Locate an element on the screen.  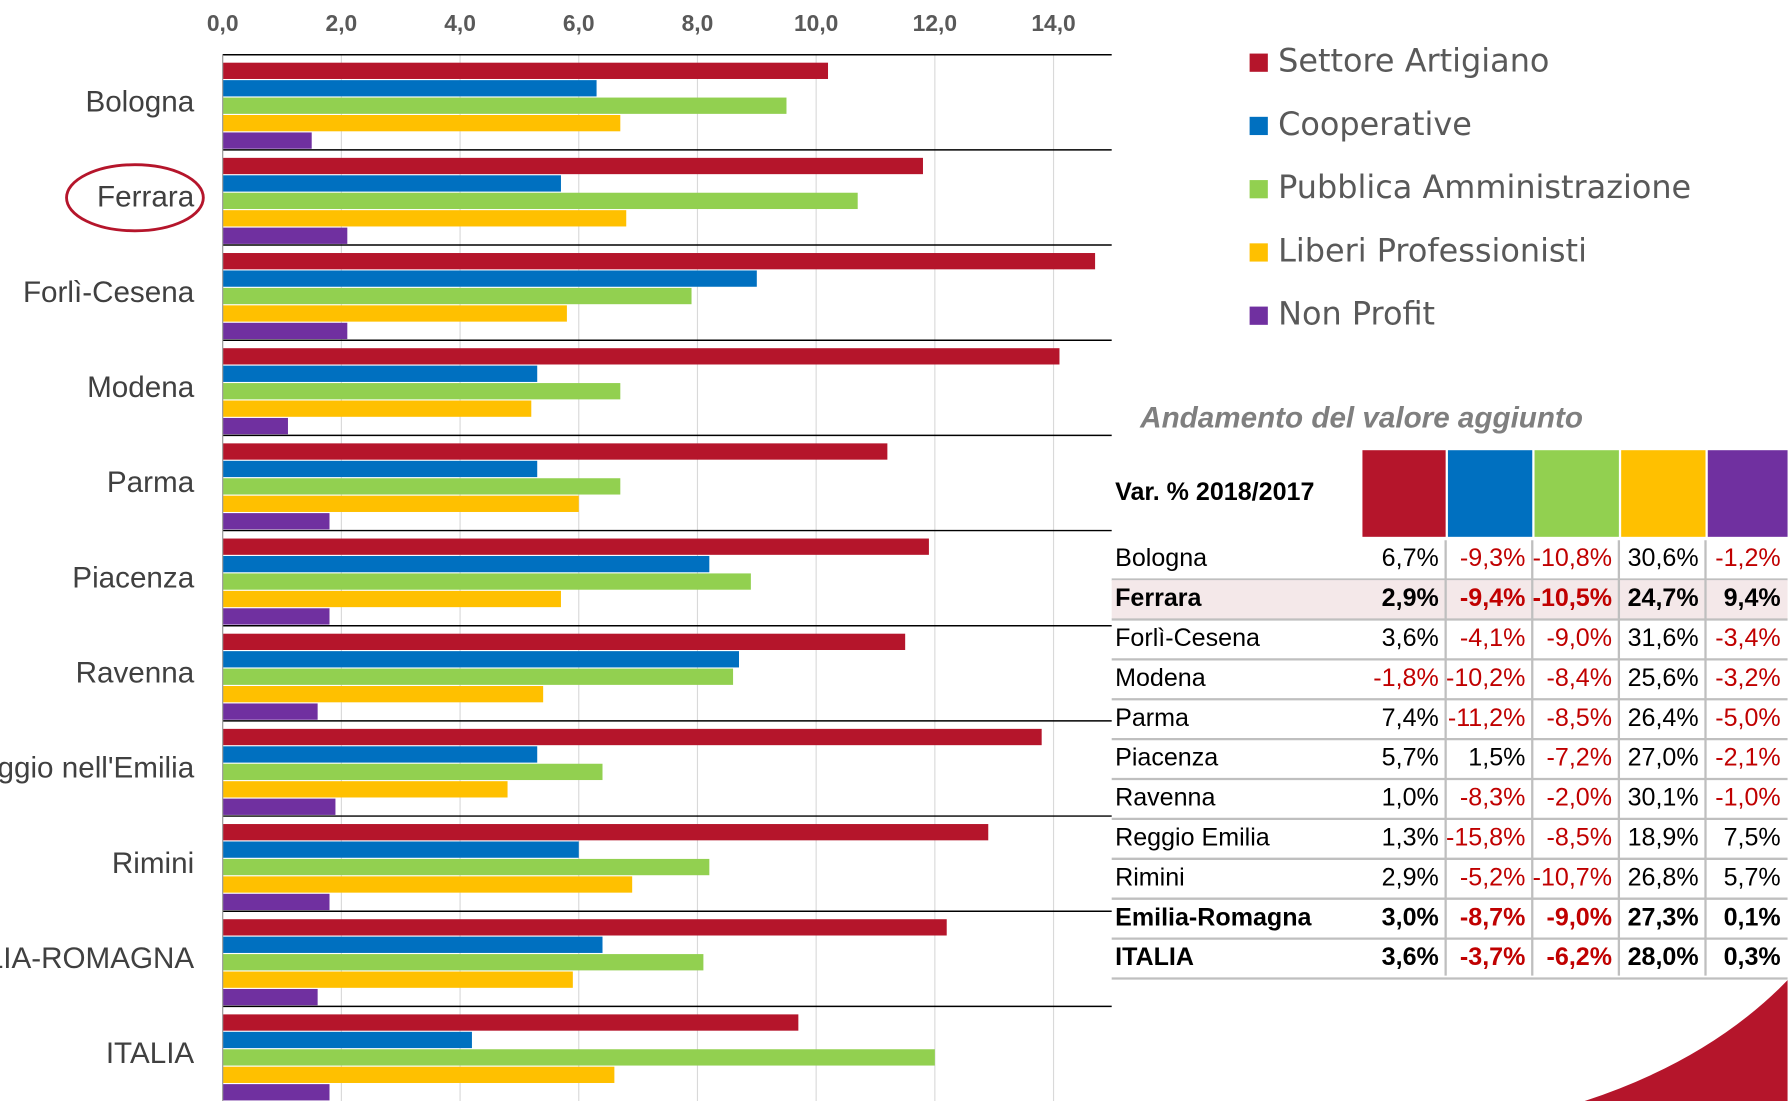
category-label: Ravenna is located at coordinates (135, 673).